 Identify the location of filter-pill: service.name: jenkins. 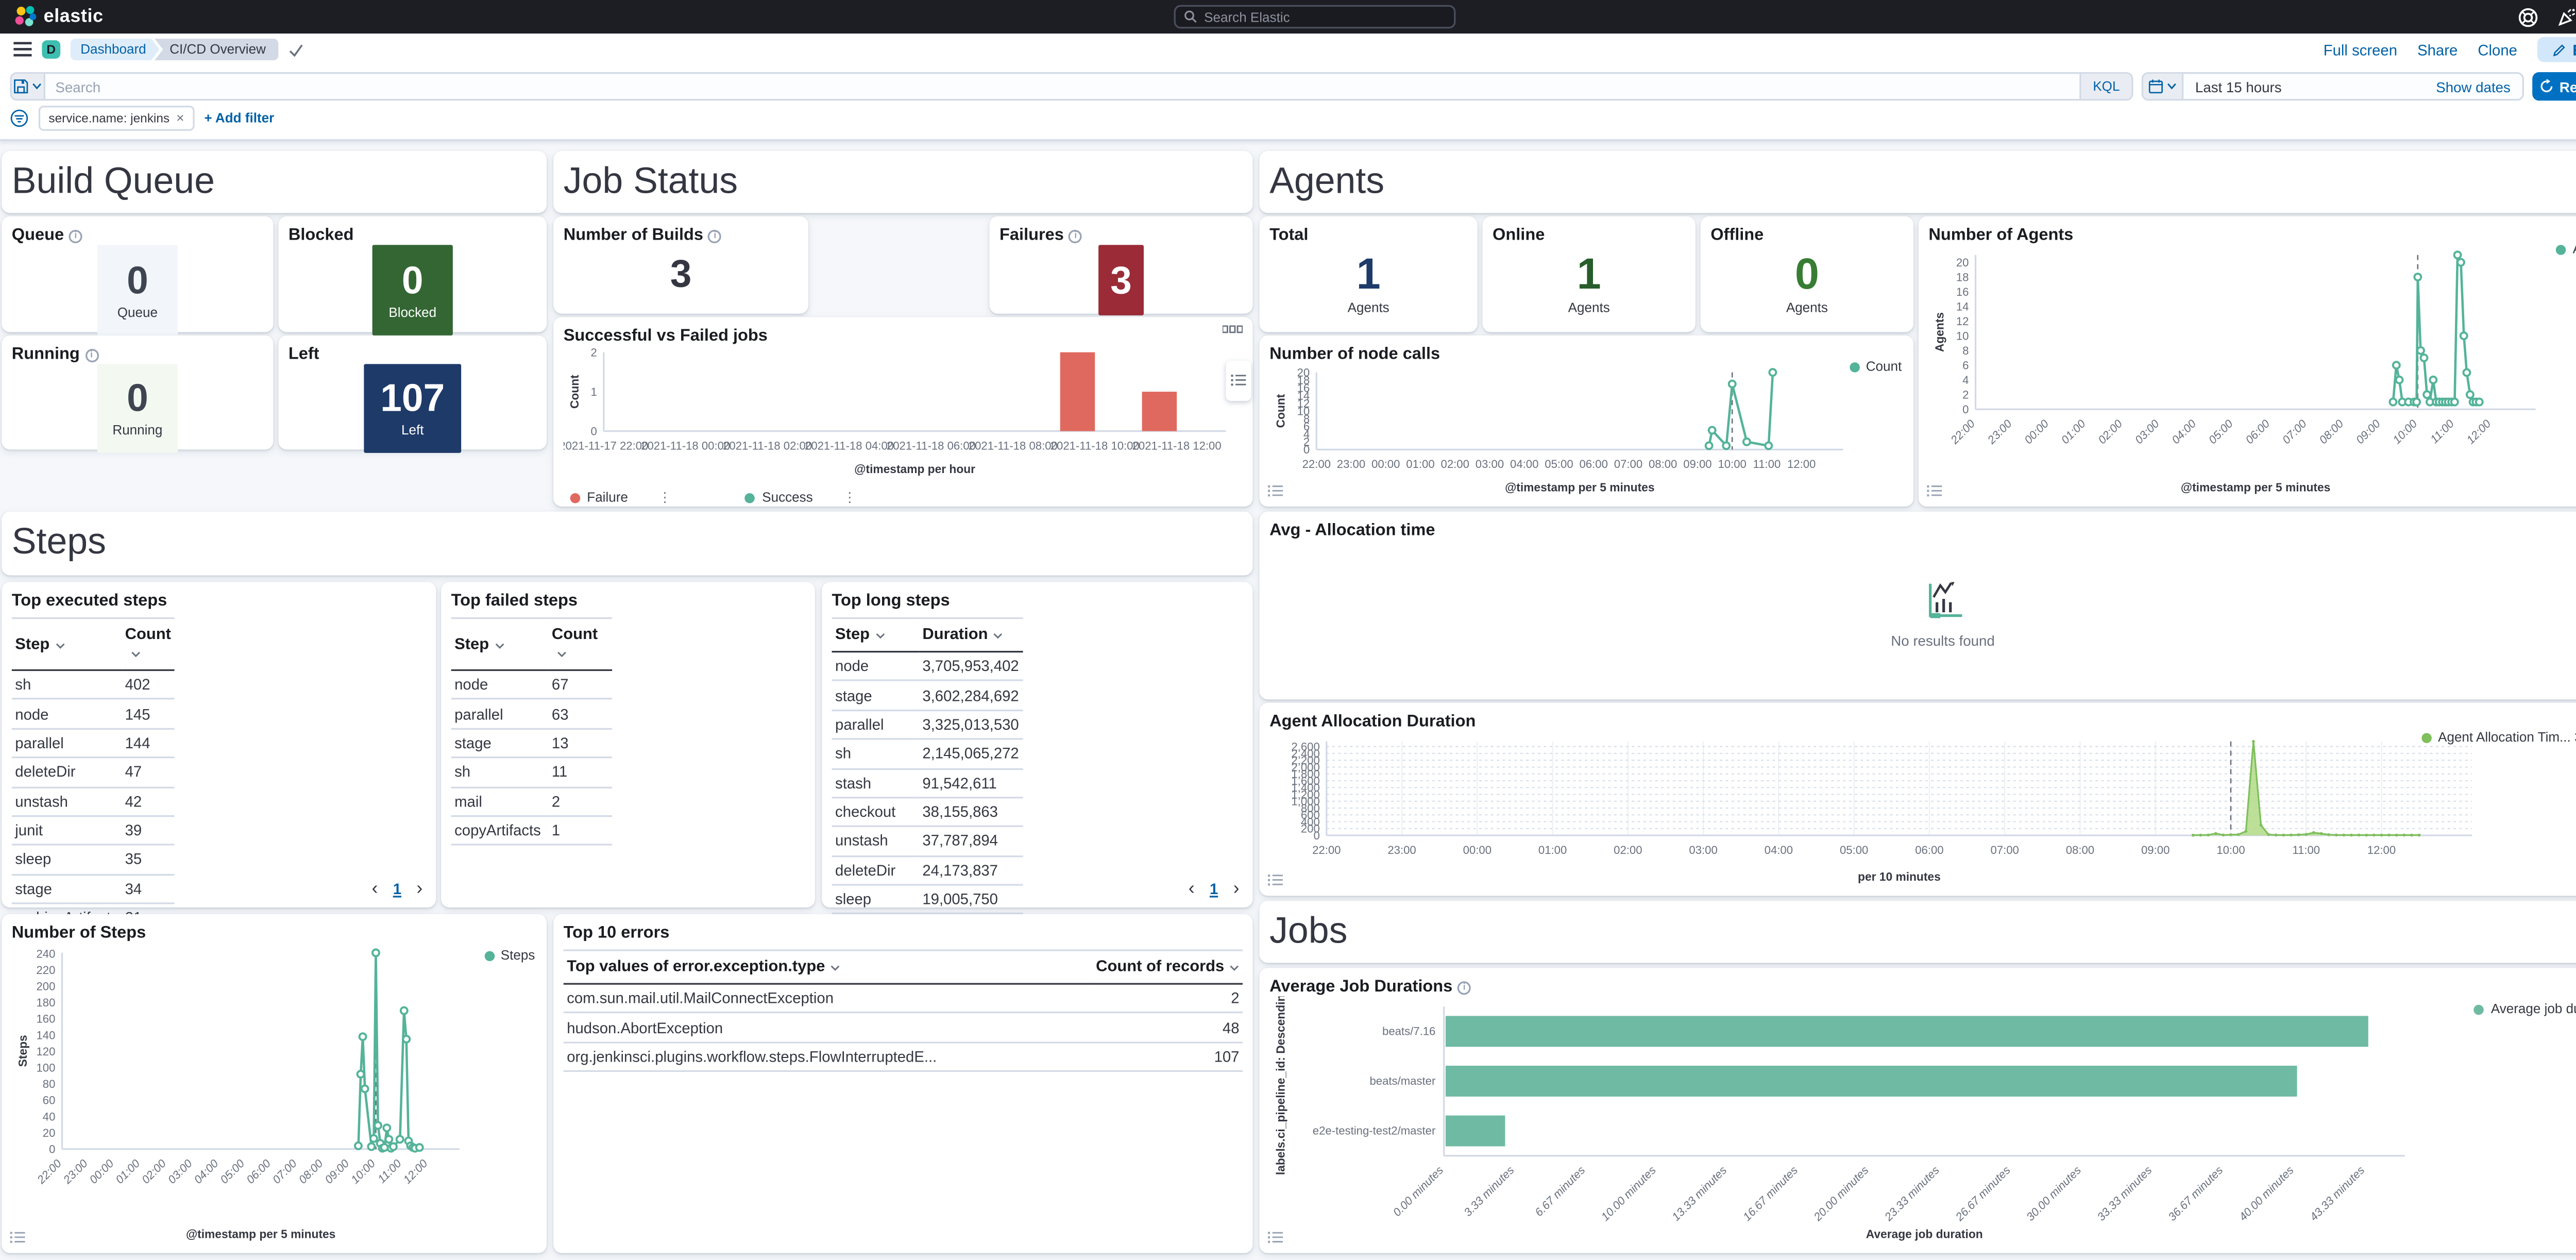
(116, 119).